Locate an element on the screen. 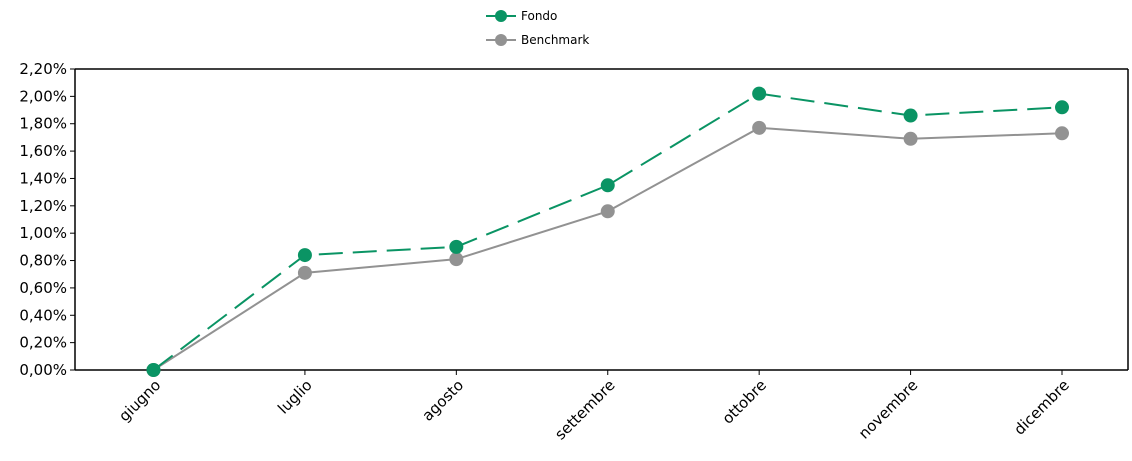 This screenshot has width=1132, height=461. x-tick-label: settembre is located at coordinates (584, 409).